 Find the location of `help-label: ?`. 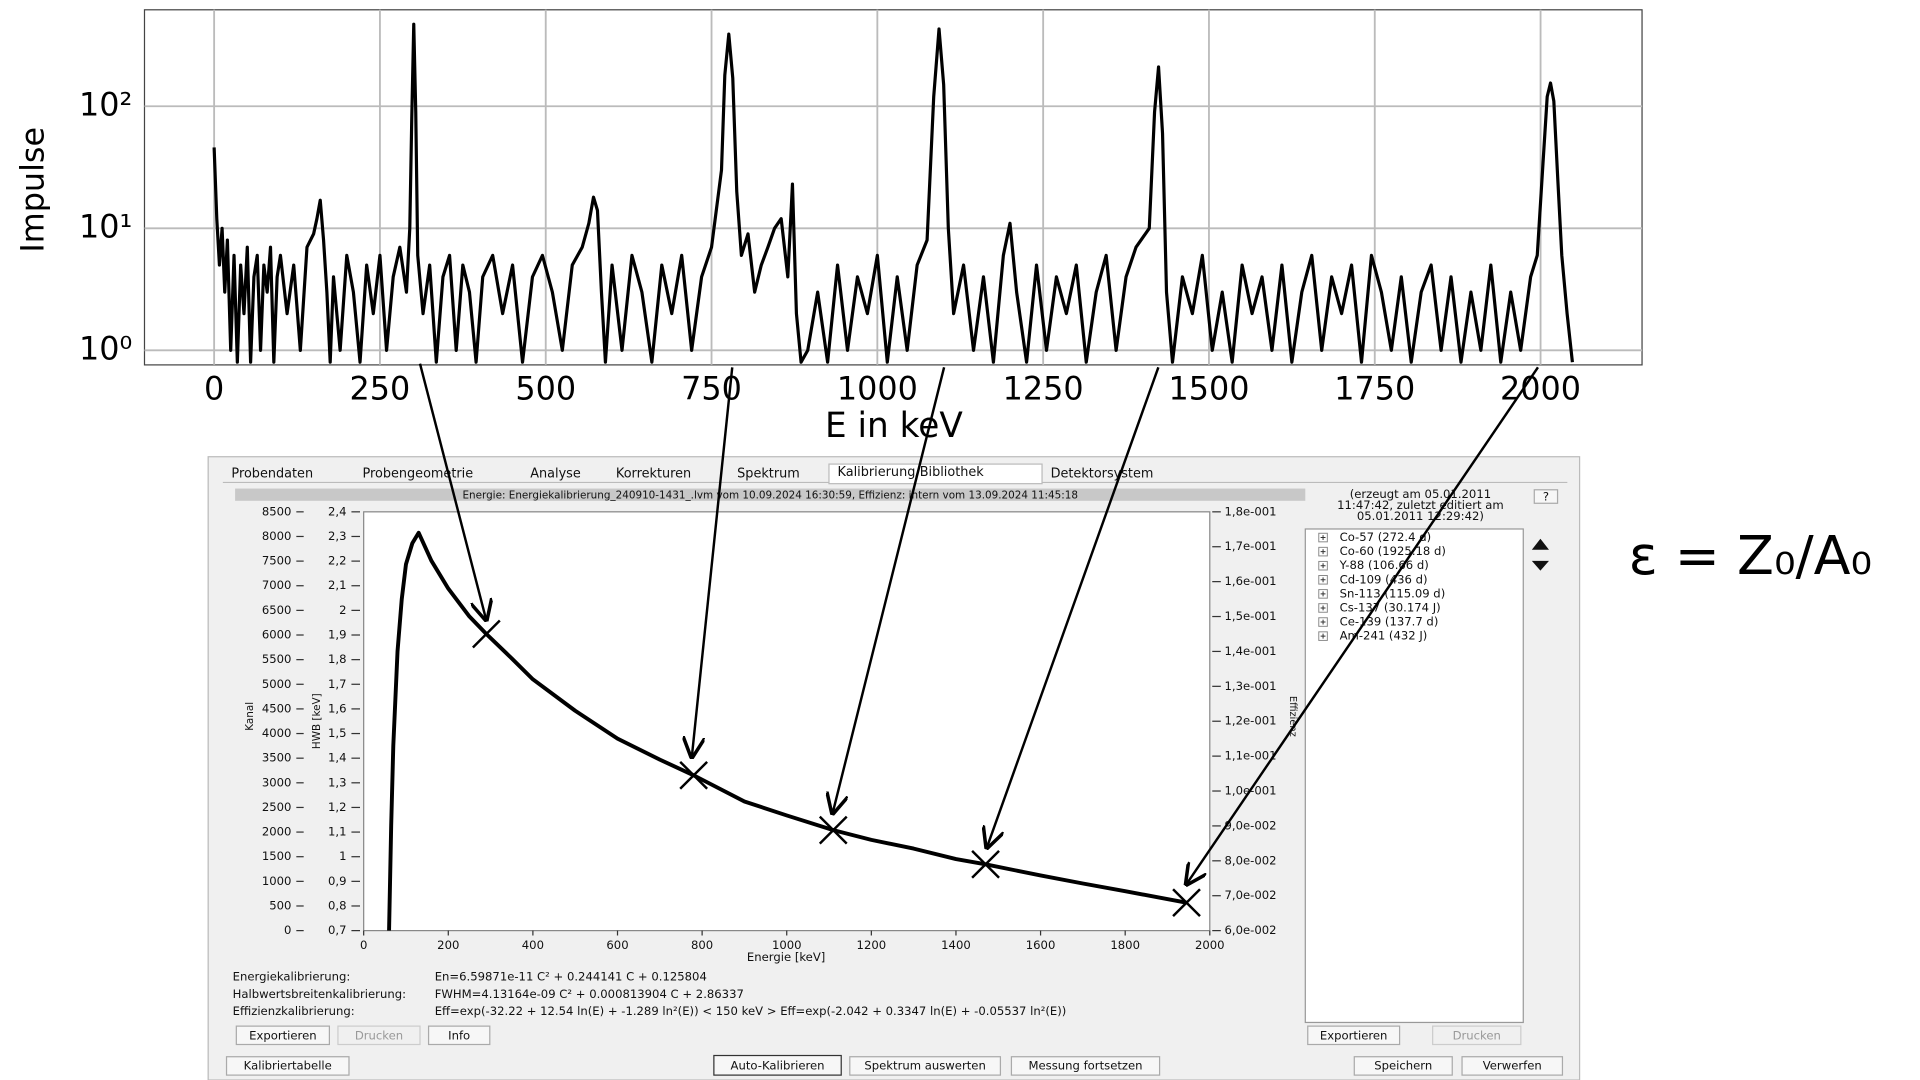

help-label: ? is located at coordinates (1546, 497).